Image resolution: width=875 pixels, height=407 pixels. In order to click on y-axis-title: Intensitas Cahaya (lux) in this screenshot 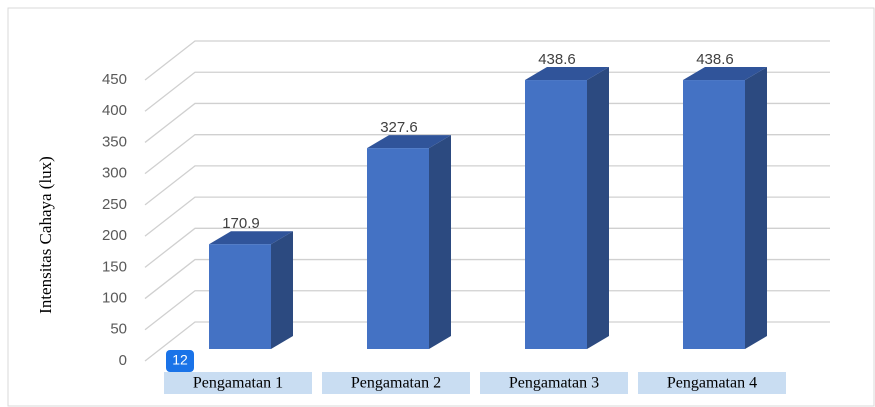, I will do `click(45, 235)`.